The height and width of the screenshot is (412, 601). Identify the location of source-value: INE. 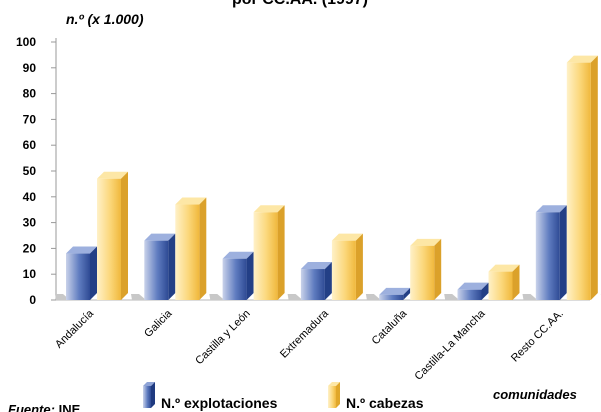
(70, 407).